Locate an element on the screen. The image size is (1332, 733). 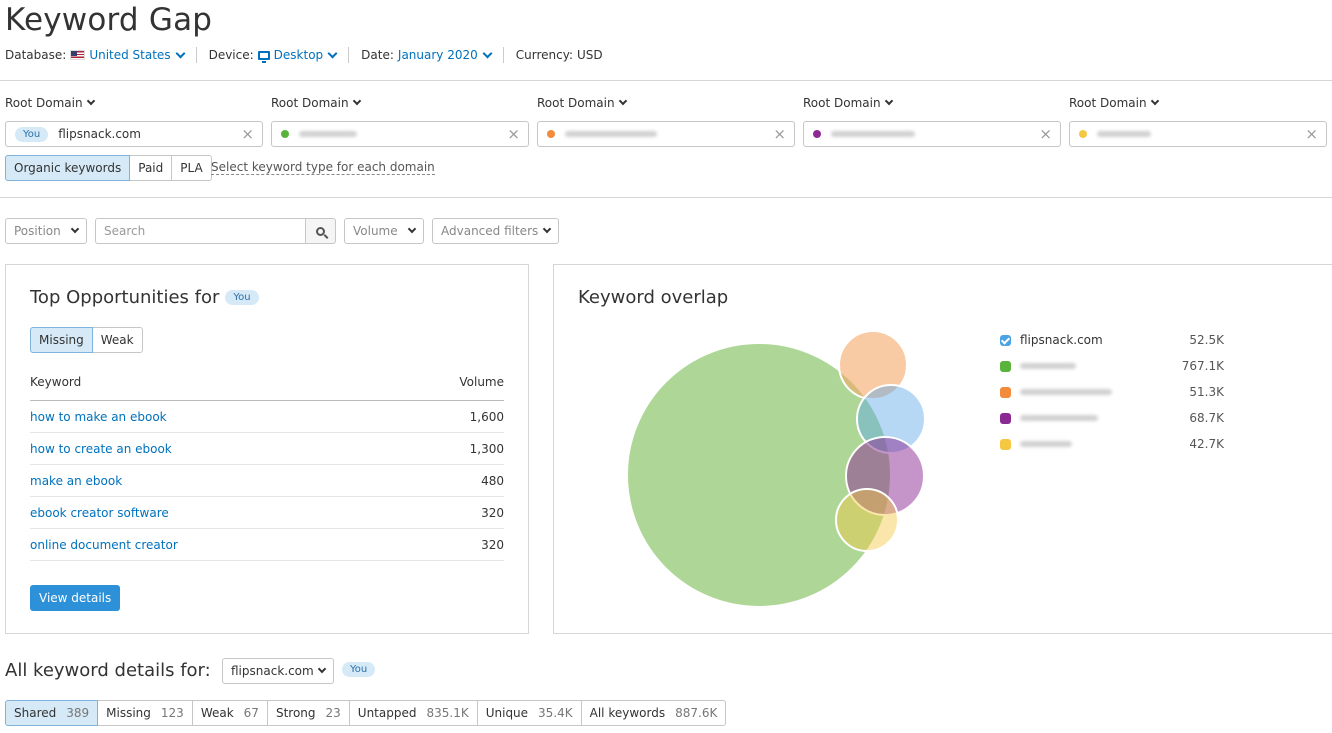
tab-missing: Missing is located at coordinates (61, 340).